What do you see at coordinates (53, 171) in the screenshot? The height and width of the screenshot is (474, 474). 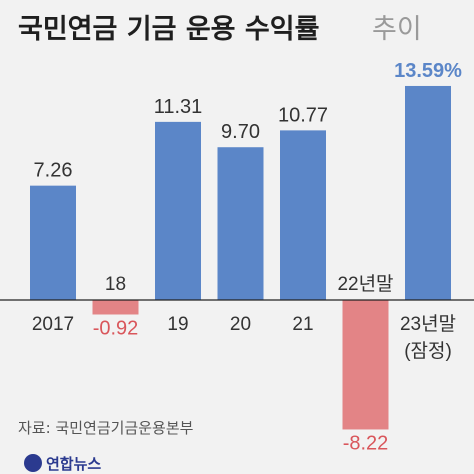 I see `value-label-0: 7.26` at bounding box center [53, 171].